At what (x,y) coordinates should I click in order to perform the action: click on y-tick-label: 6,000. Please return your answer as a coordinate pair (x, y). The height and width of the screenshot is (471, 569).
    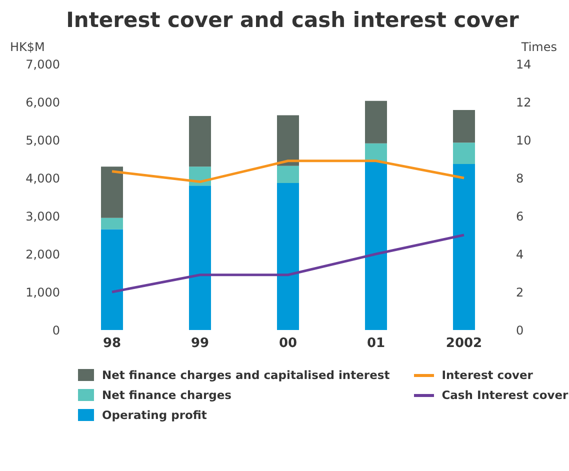
    Looking at the image, I should click on (43, 102).